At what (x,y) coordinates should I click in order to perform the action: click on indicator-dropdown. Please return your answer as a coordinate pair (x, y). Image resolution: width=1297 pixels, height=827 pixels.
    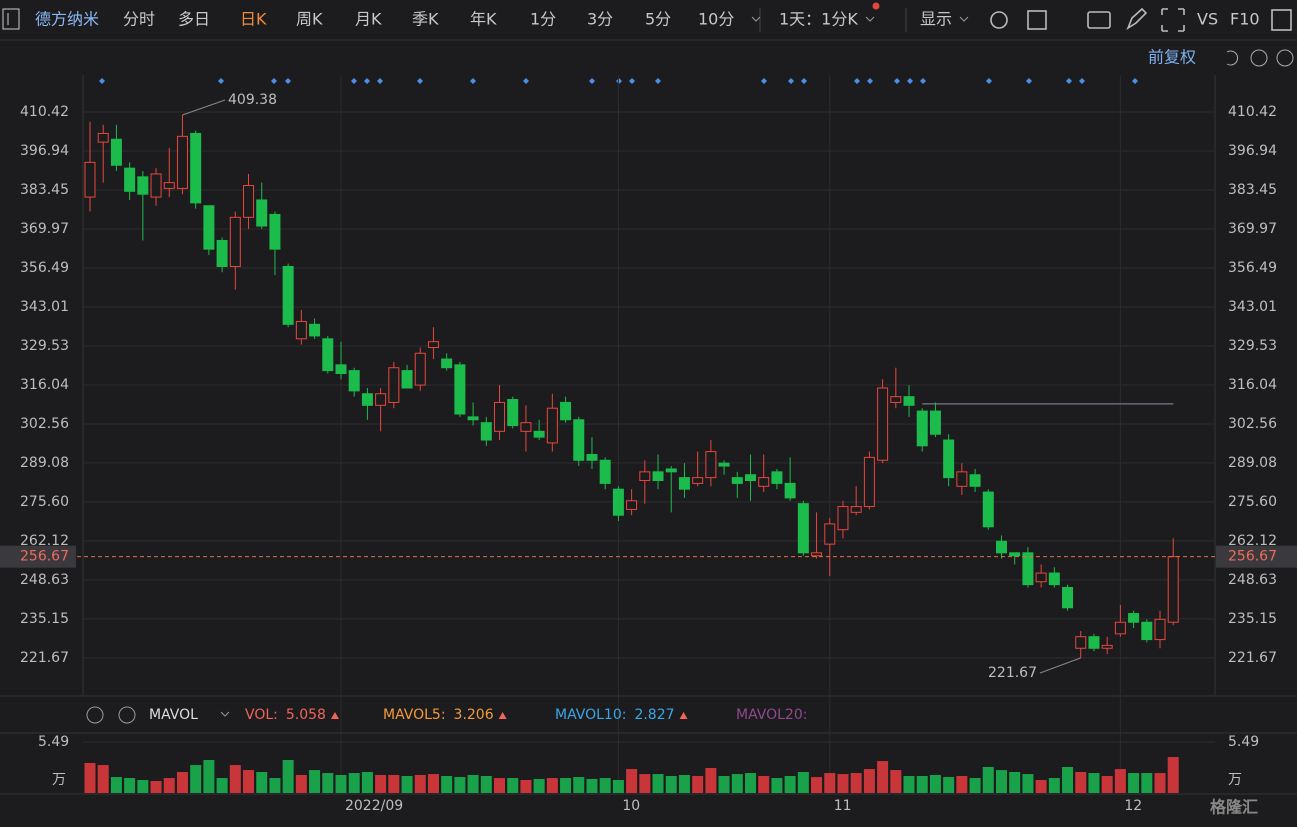
    Looking at the image, I should click on (225, 714).